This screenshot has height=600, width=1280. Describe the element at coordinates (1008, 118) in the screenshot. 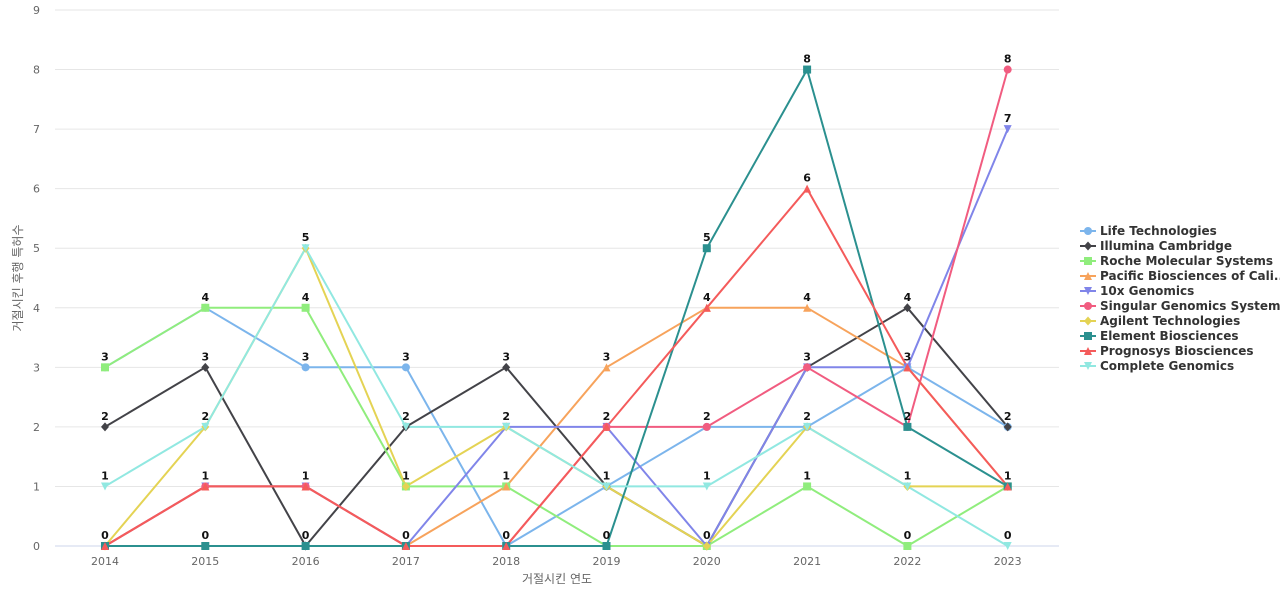

I see `data-label: 7` at that location.